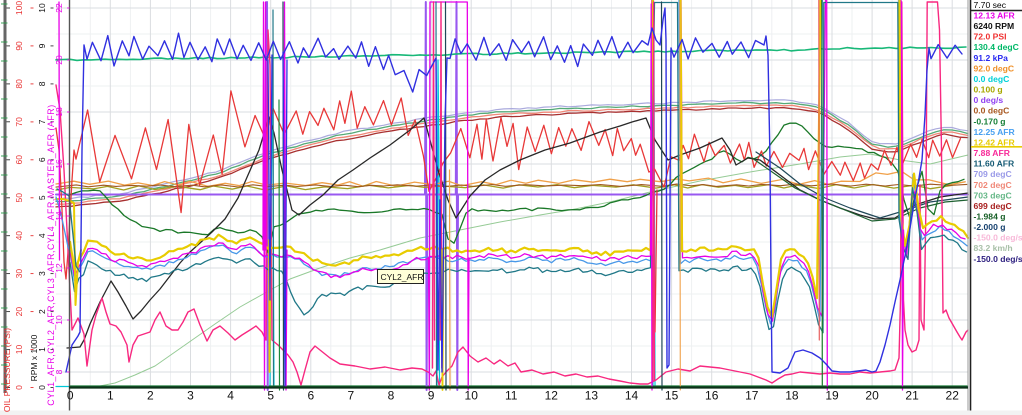  Describe the element at coordinates (1, 34) in the screenshot. I see `svg-text: 140` at that location.